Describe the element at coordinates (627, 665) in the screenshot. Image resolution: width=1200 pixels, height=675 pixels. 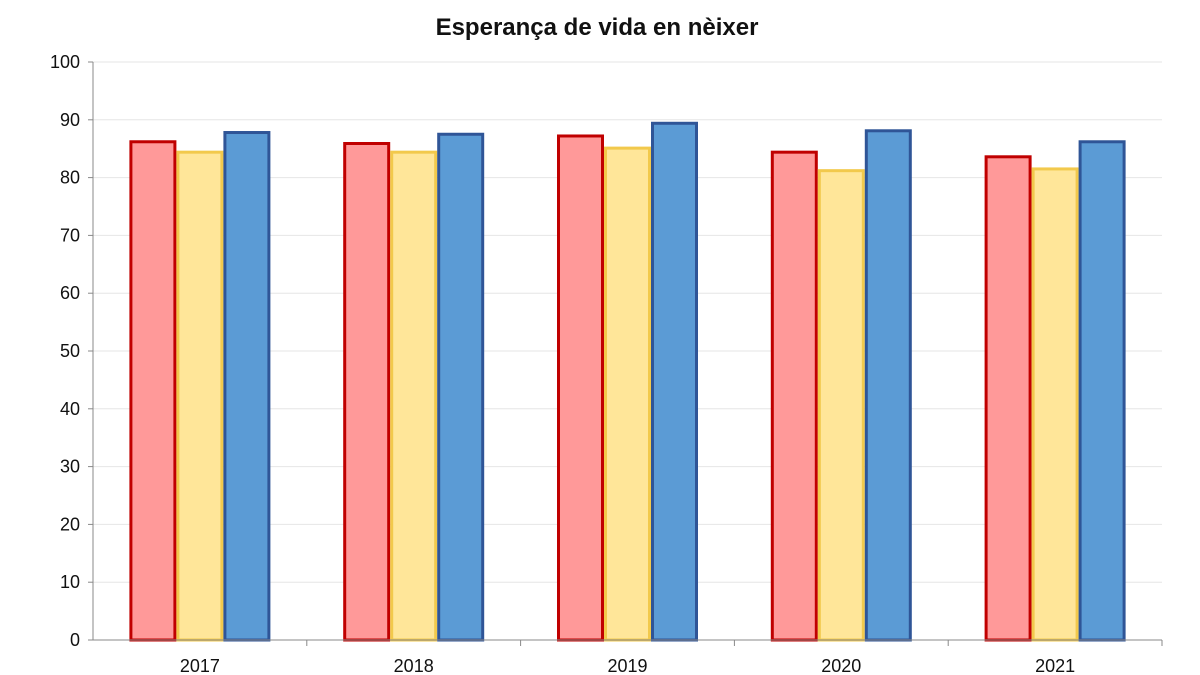
I see `x-tick-label: 2019` at that location.